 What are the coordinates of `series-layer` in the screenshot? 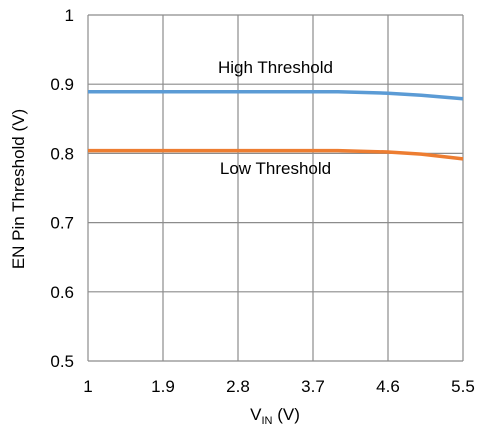 It's located at (276, 125).